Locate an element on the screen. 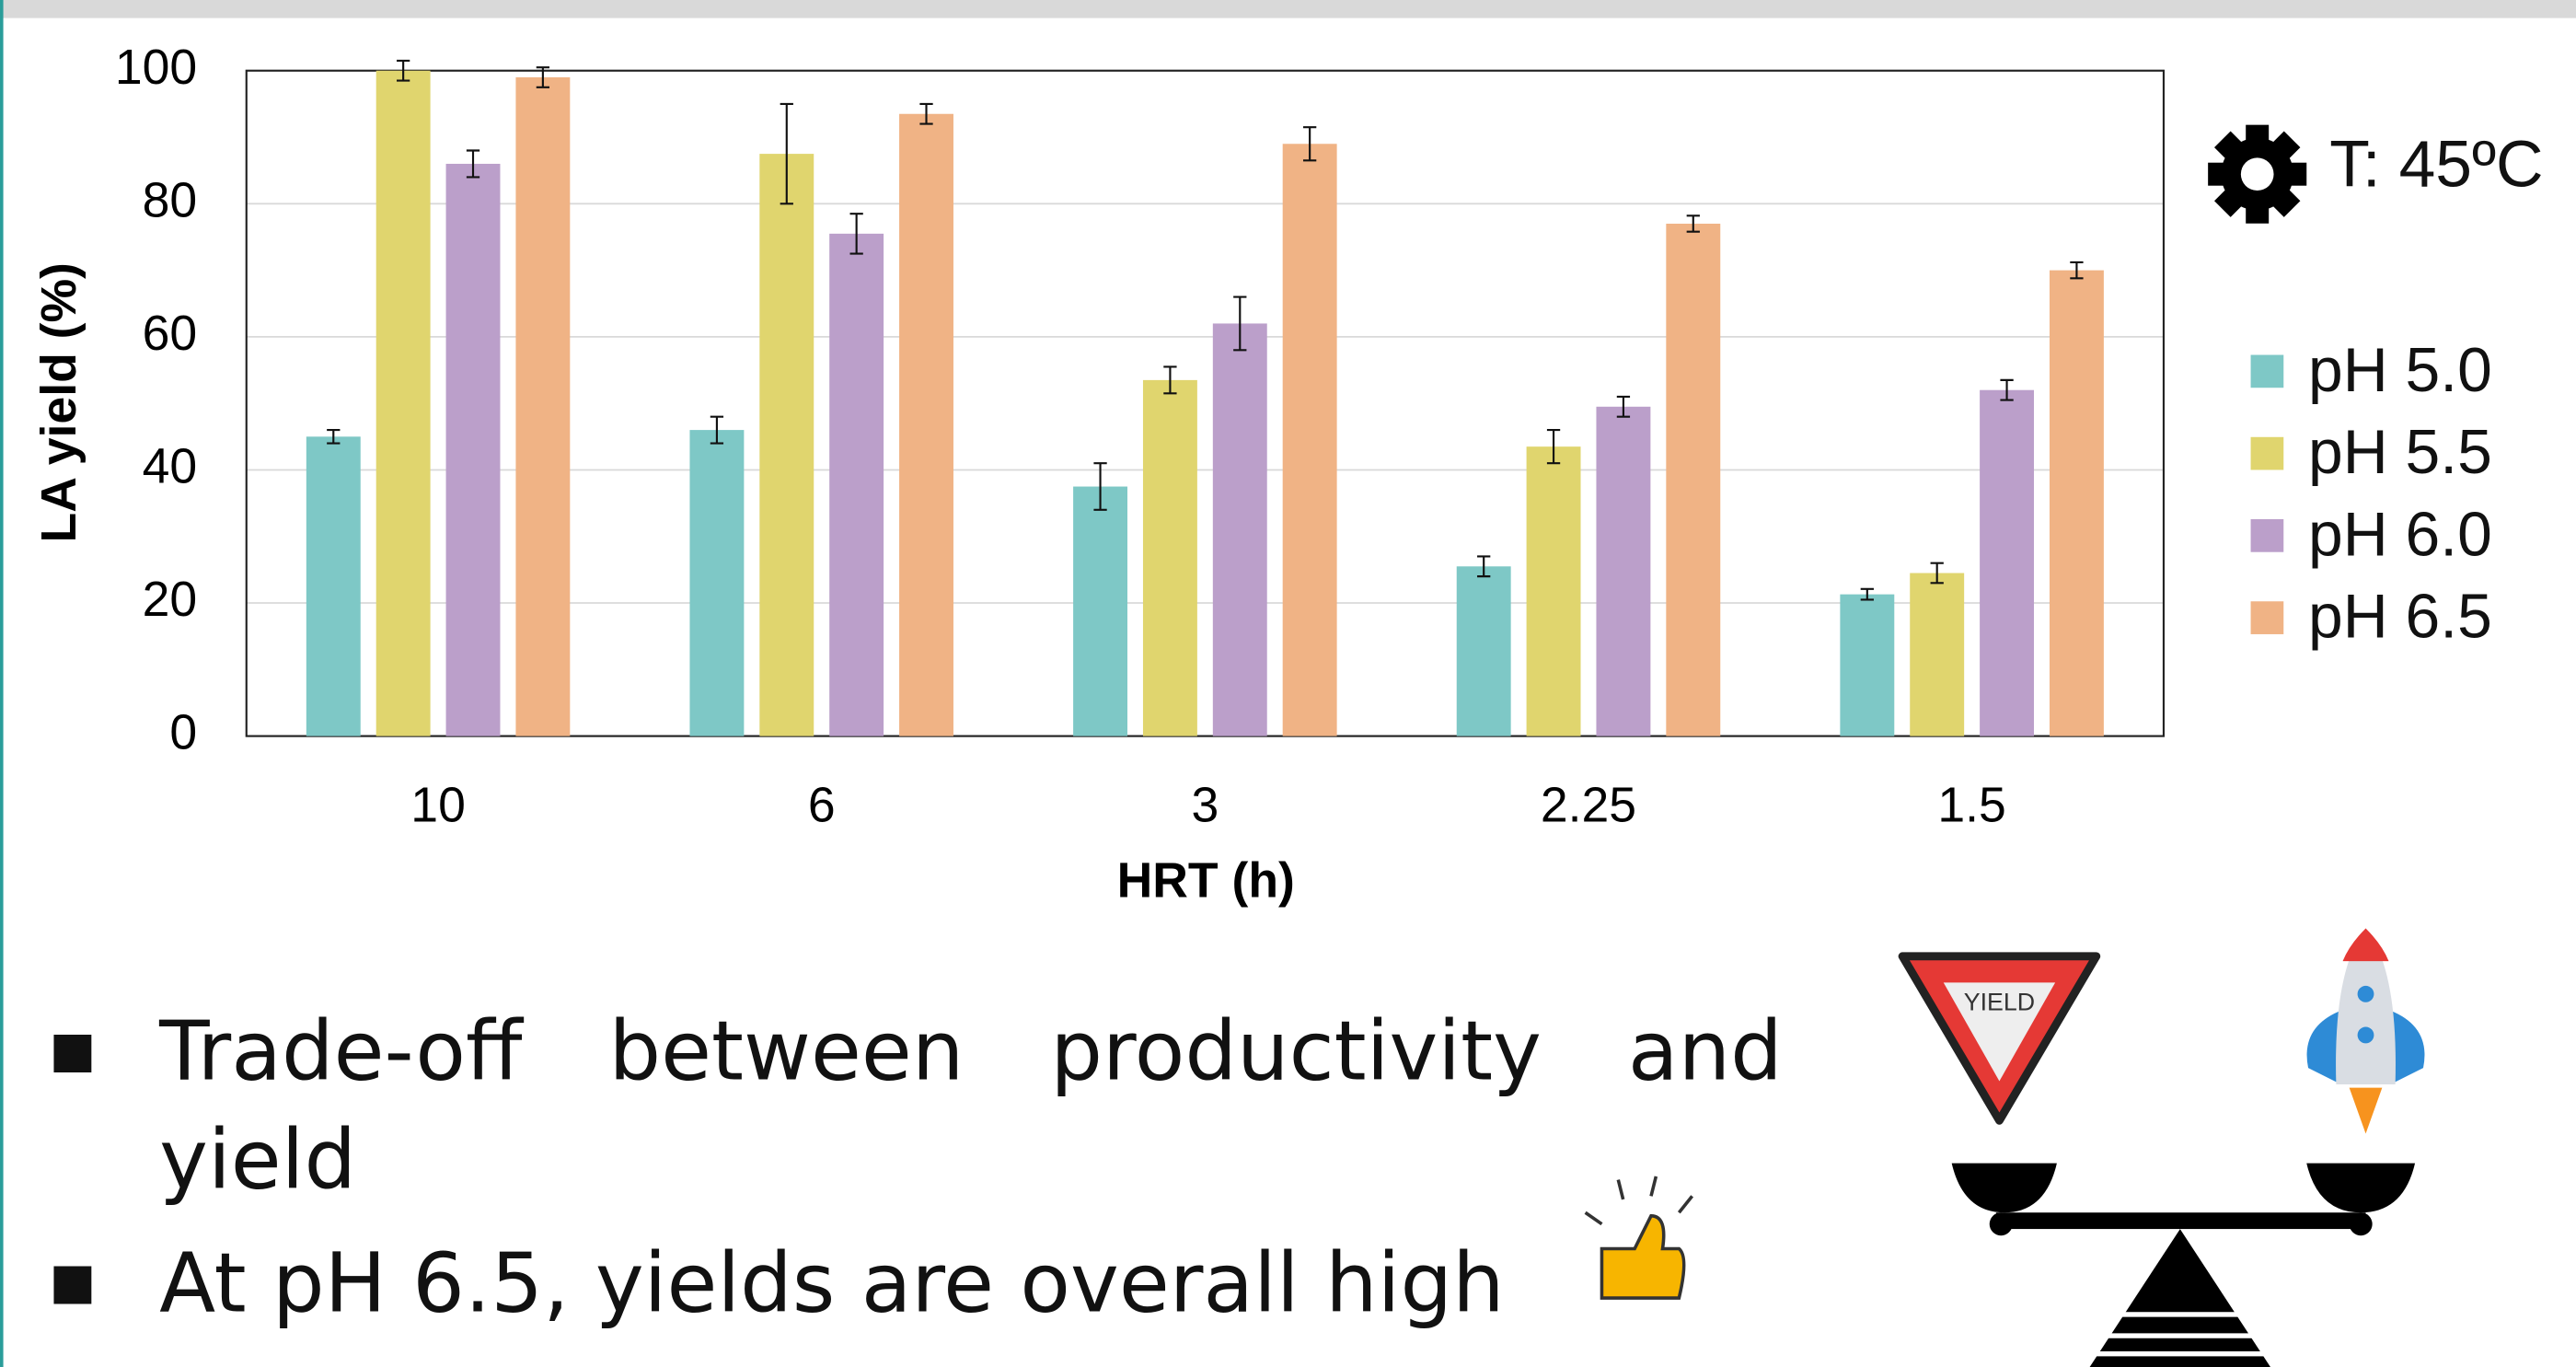 The width and height of the screenshot is (2576, 1367). yield-sign-text: YIELD is located at coordinates (1999, 1002).